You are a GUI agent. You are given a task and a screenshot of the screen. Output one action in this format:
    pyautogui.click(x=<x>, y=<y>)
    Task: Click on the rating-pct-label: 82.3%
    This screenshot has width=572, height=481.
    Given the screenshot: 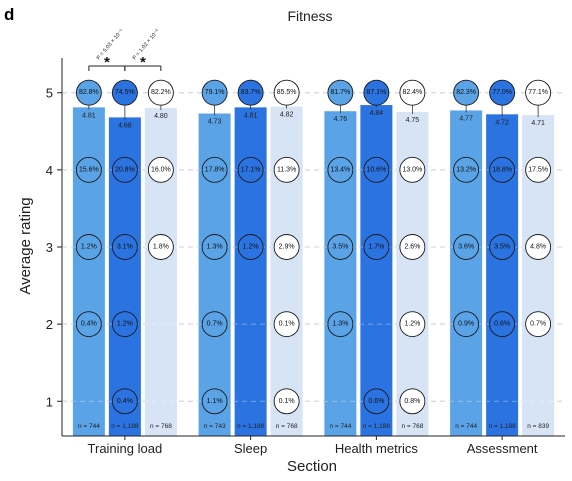 What is the action you would take?
    pyautogui.click(x=466, y=92)
    